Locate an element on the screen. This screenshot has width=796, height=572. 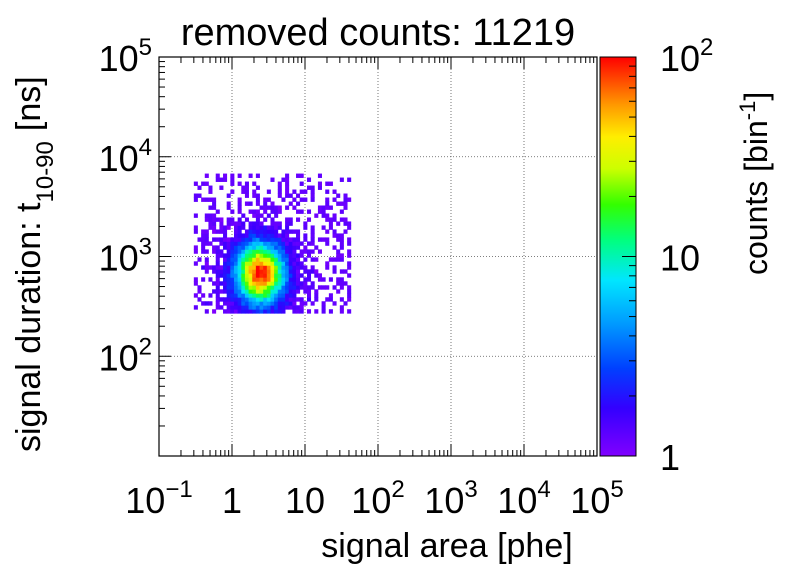
chart-title: removed counts: 11219 is located at coordinates (378, 33).